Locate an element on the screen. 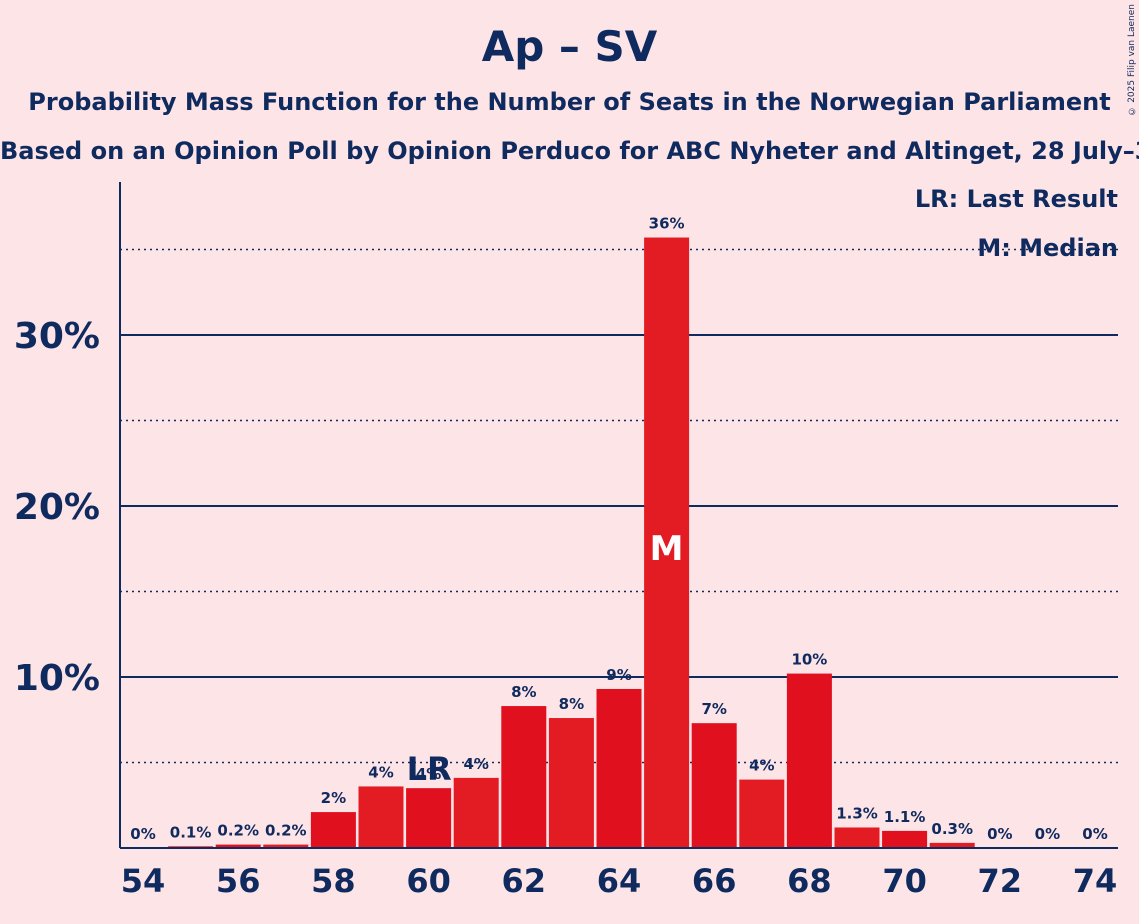 This screenshot has height=924, width=1139. bar-value-label: 9% is located at coordinates (618, 675).